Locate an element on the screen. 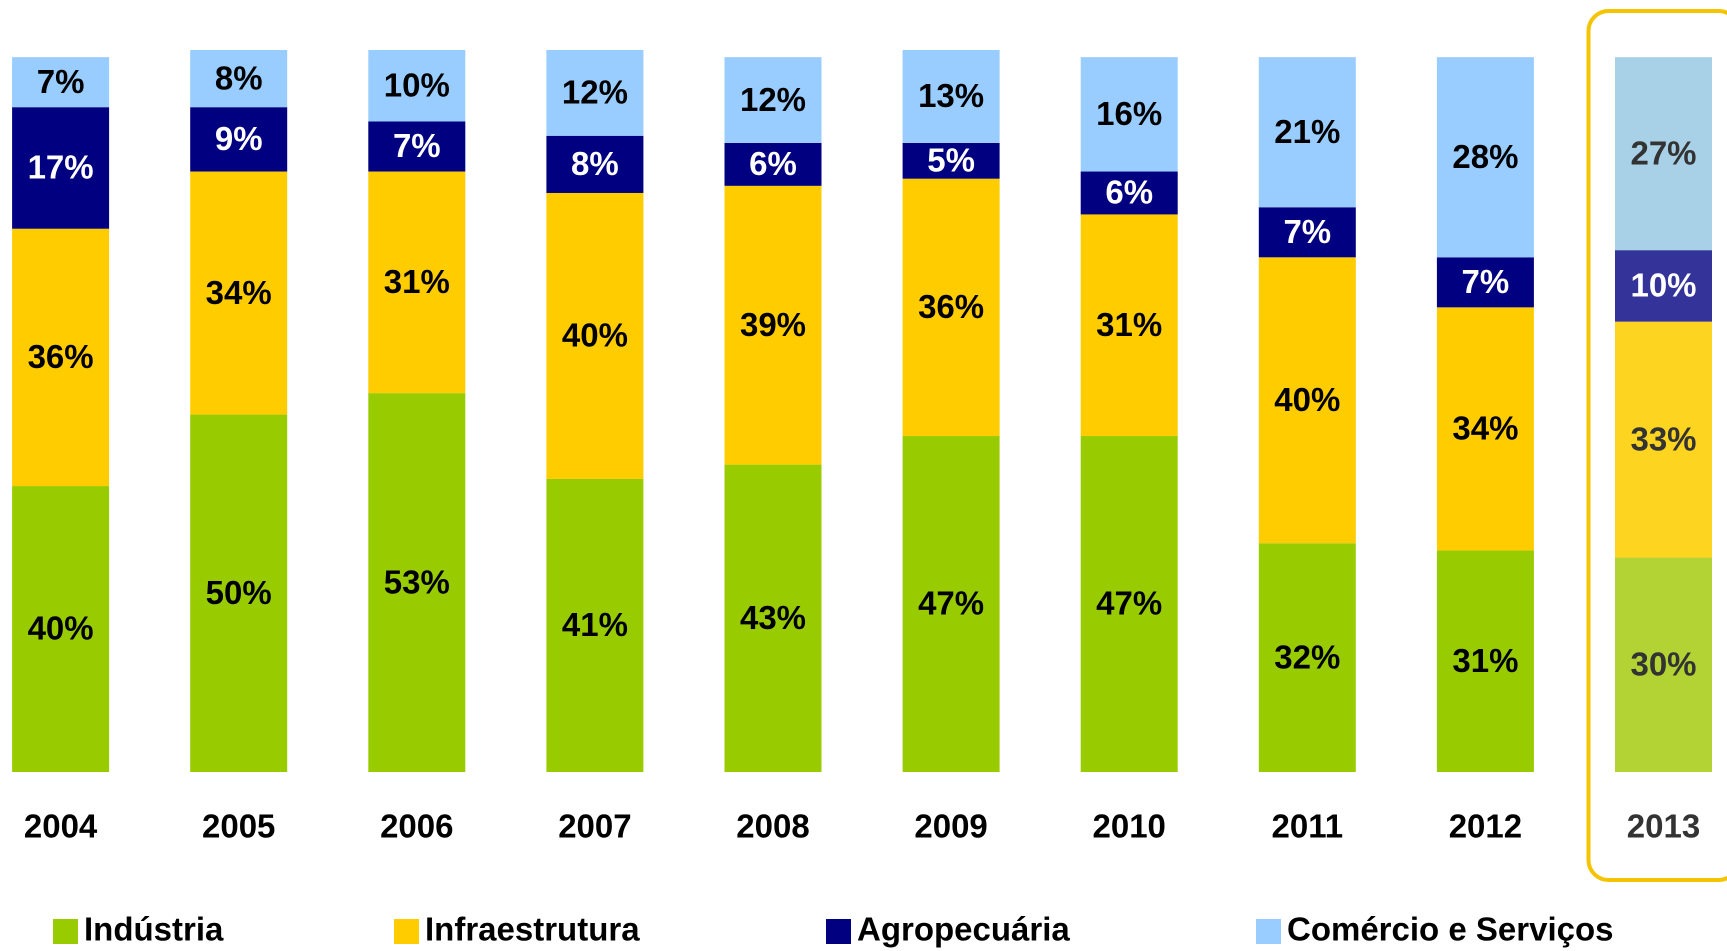 This screenshot has width=1727, height=951. x-tick-label: 2008 is located at coordinates (772, 826).